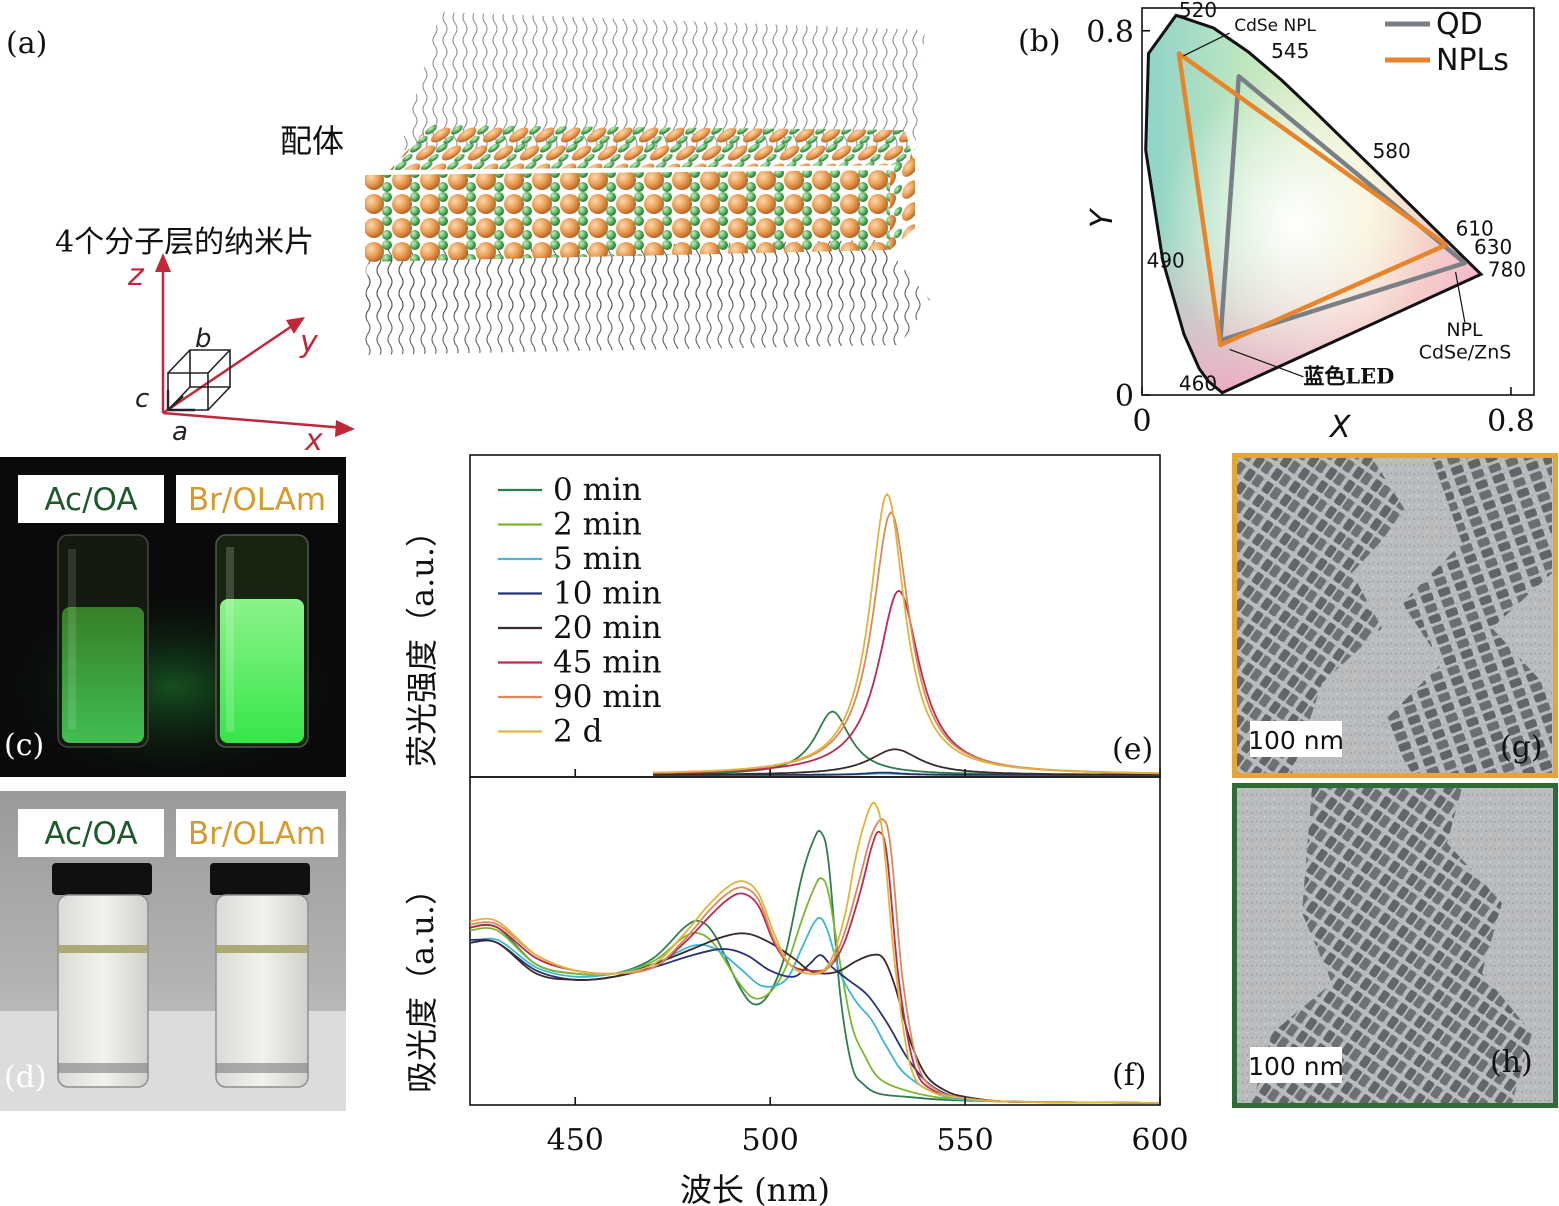 This screenshot has height=1206, width=1559. Describe the element at coordinates (1343, 208) in the screenshot. I see `gamut-triangle-qd` at that location.